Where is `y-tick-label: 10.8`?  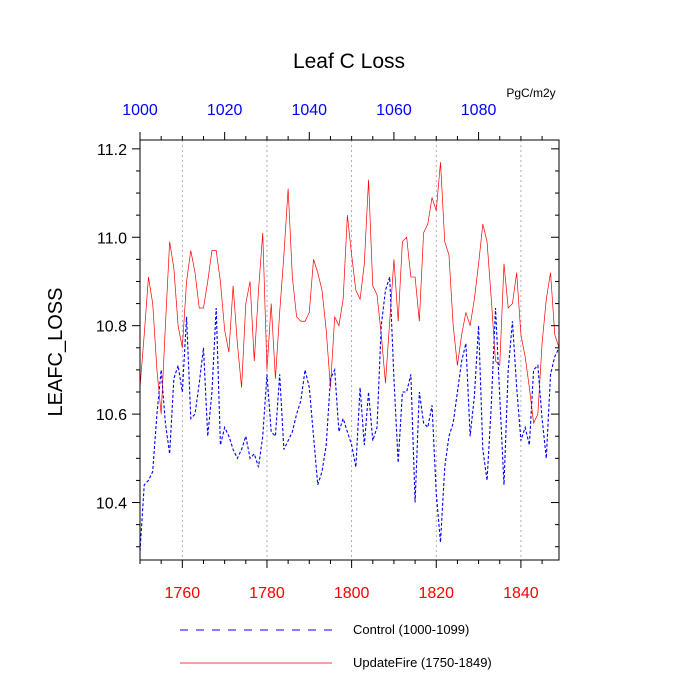
y-tick-label: 10.8 is located at coordinates (111, 327).